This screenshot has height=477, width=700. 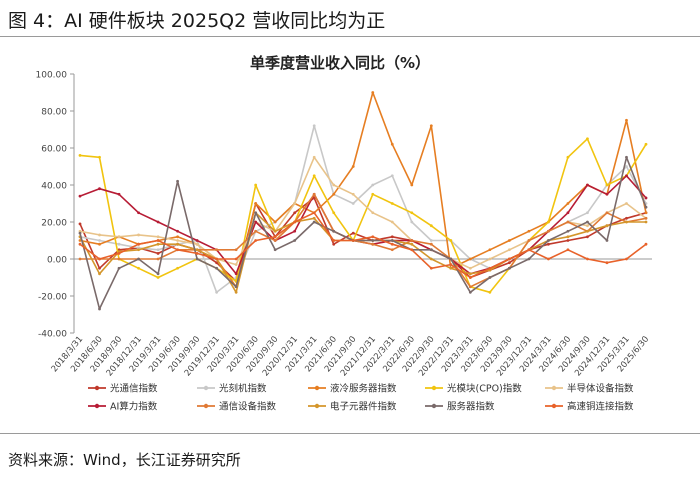 What do you see at coordinates (340, 63) in the screenshot?
I see `chart-title: 单季度营业收入同比（%）` at bounding box center [340, 63].